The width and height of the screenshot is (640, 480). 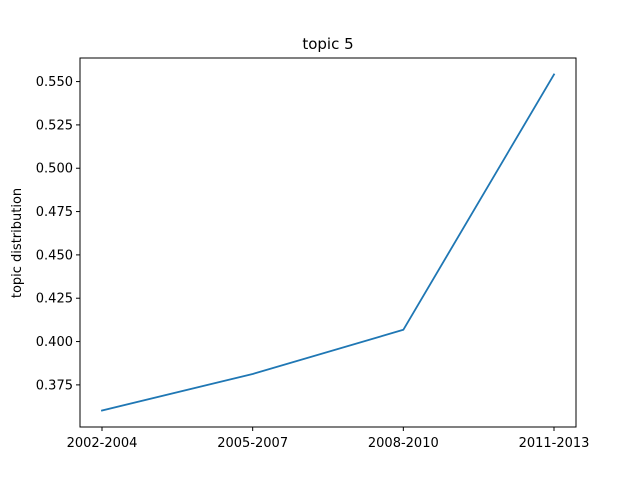 What do you see at coordinates (54, 169) in the screenshot?
I see `y-tick-label: 0.500` at bounding box center [54, 169].